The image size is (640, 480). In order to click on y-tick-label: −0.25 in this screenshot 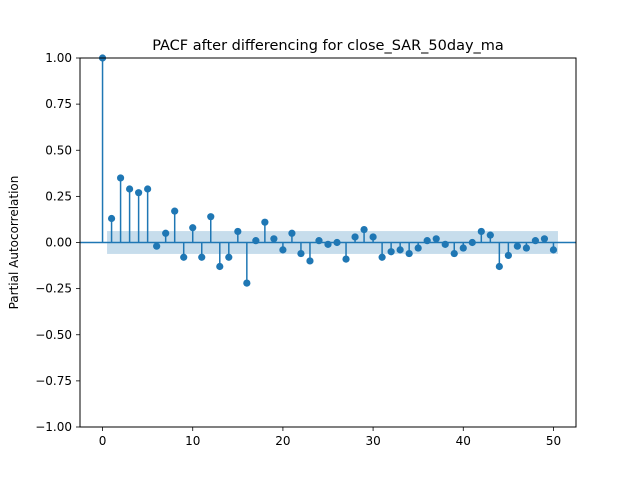, I will do `click(53, 289)`.